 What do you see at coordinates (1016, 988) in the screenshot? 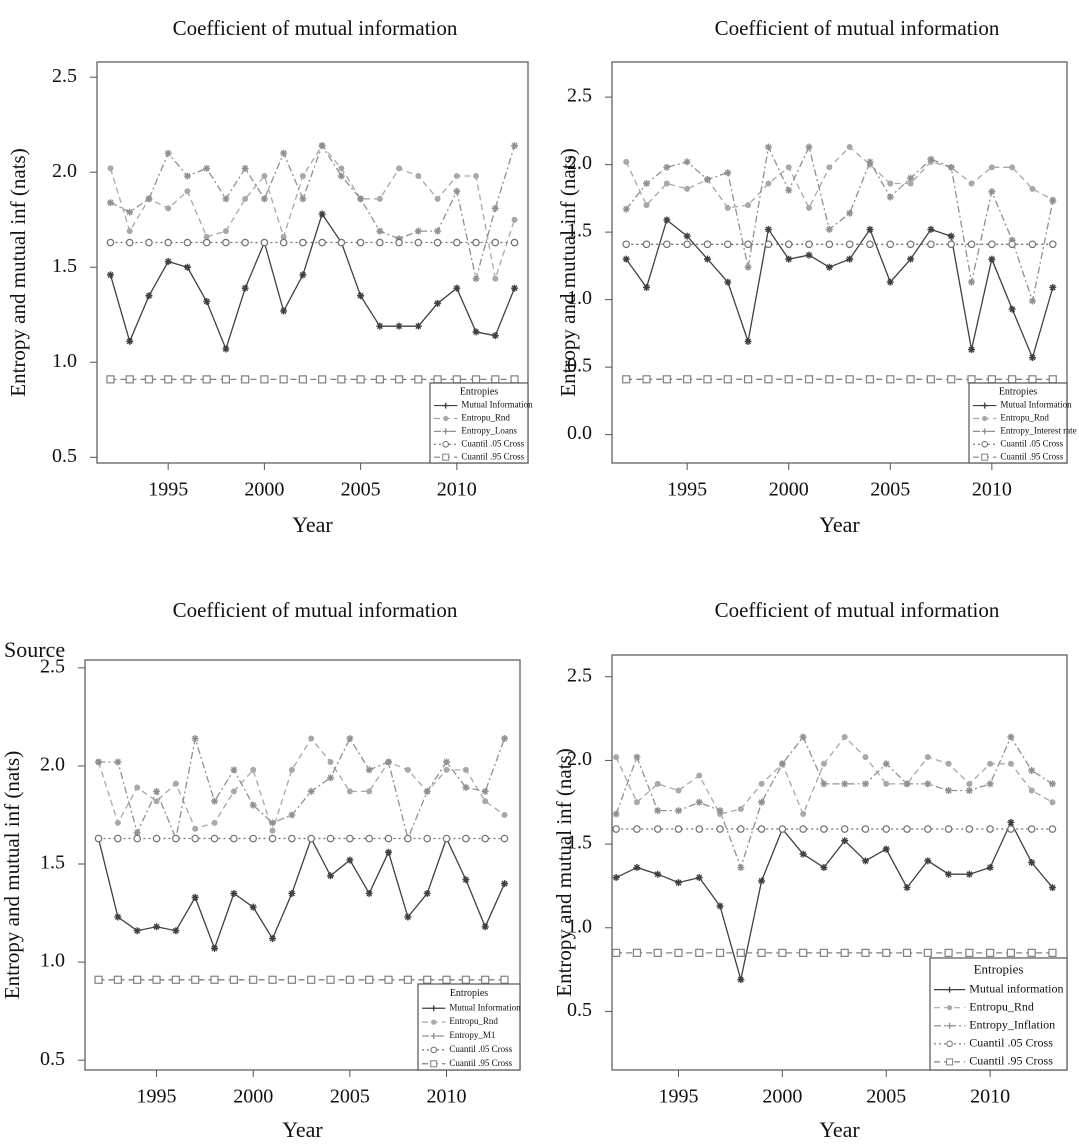
I see `legend-label: Mutual information` at bounding box center [1016, 988].